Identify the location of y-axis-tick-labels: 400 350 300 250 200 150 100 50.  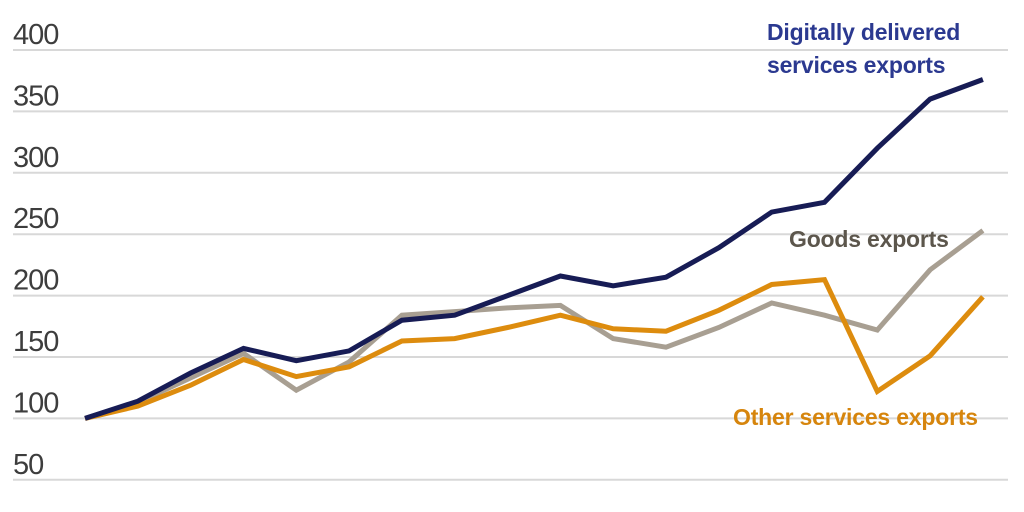
(36, 250).